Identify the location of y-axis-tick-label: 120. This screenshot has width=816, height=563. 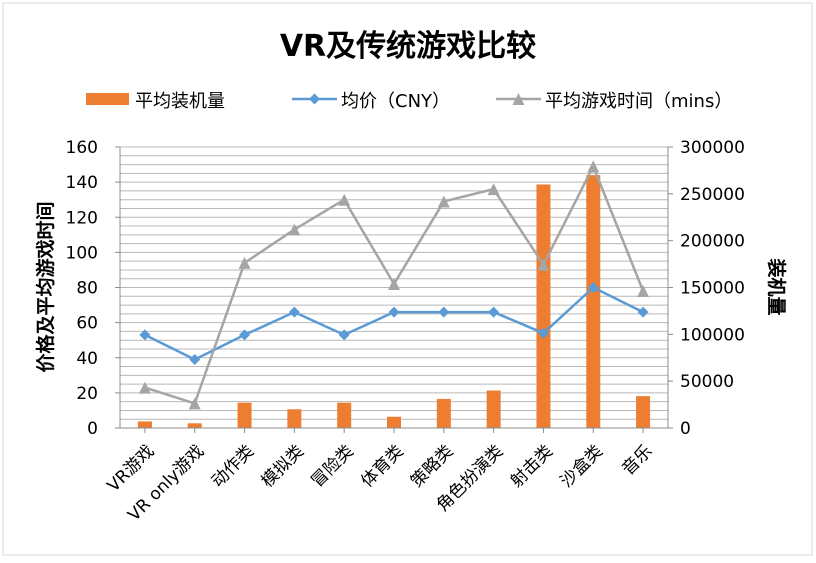
(82, 218).